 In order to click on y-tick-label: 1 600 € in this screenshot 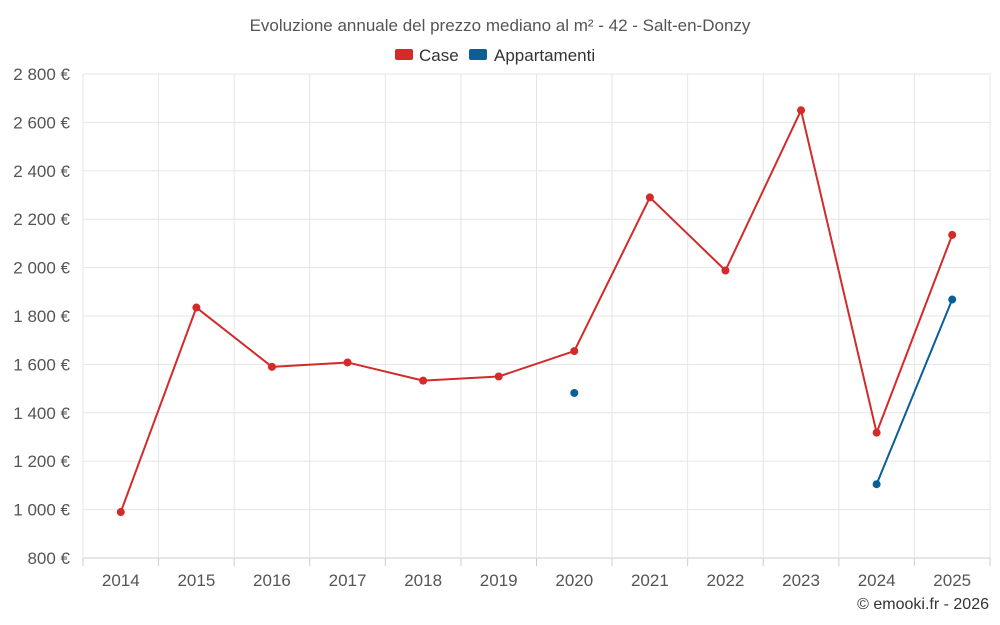, I will do `click(41, 364)`.